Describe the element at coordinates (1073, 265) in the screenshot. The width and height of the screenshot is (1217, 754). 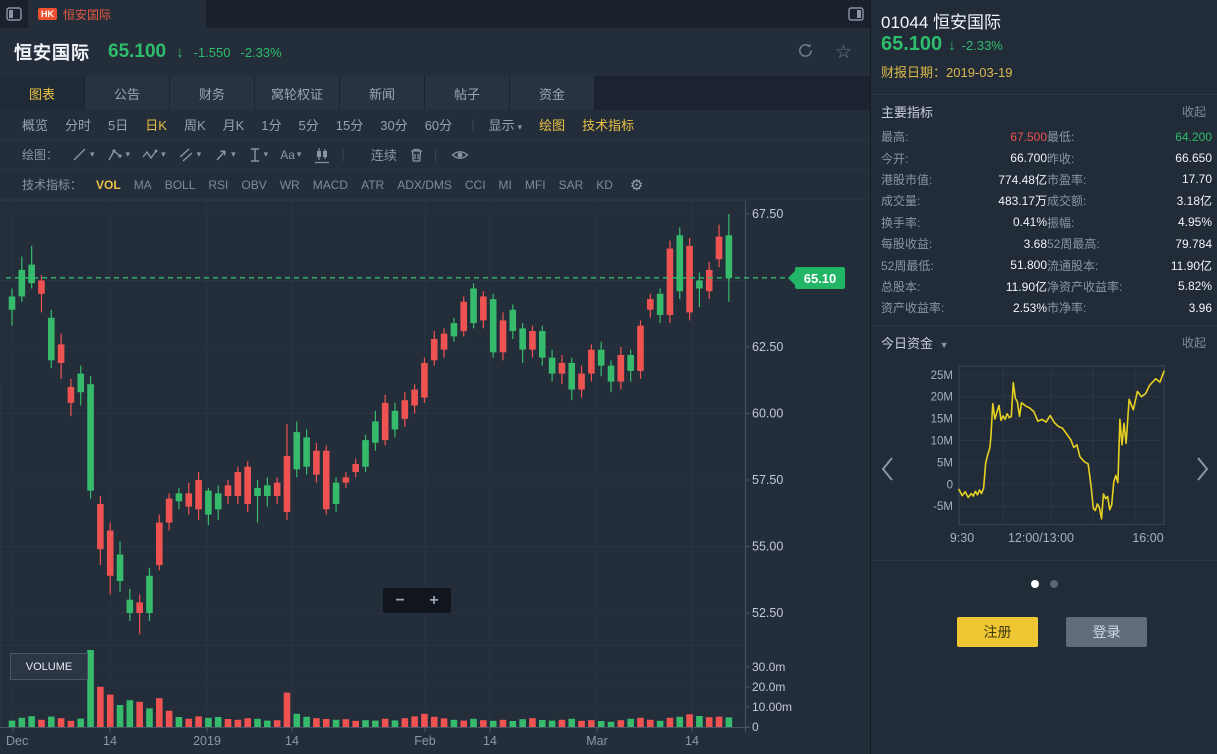
I see `stat-label: 流通股本:` at that location.